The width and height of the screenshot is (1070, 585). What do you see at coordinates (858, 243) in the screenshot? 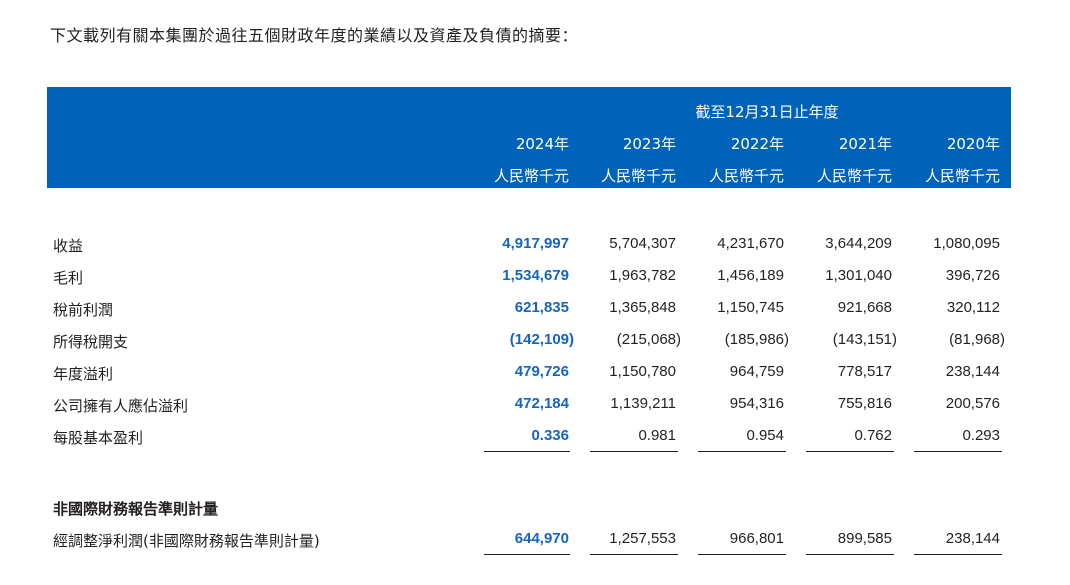
I see `table-cell: 3,644,209` at bounding box center [858, 243].